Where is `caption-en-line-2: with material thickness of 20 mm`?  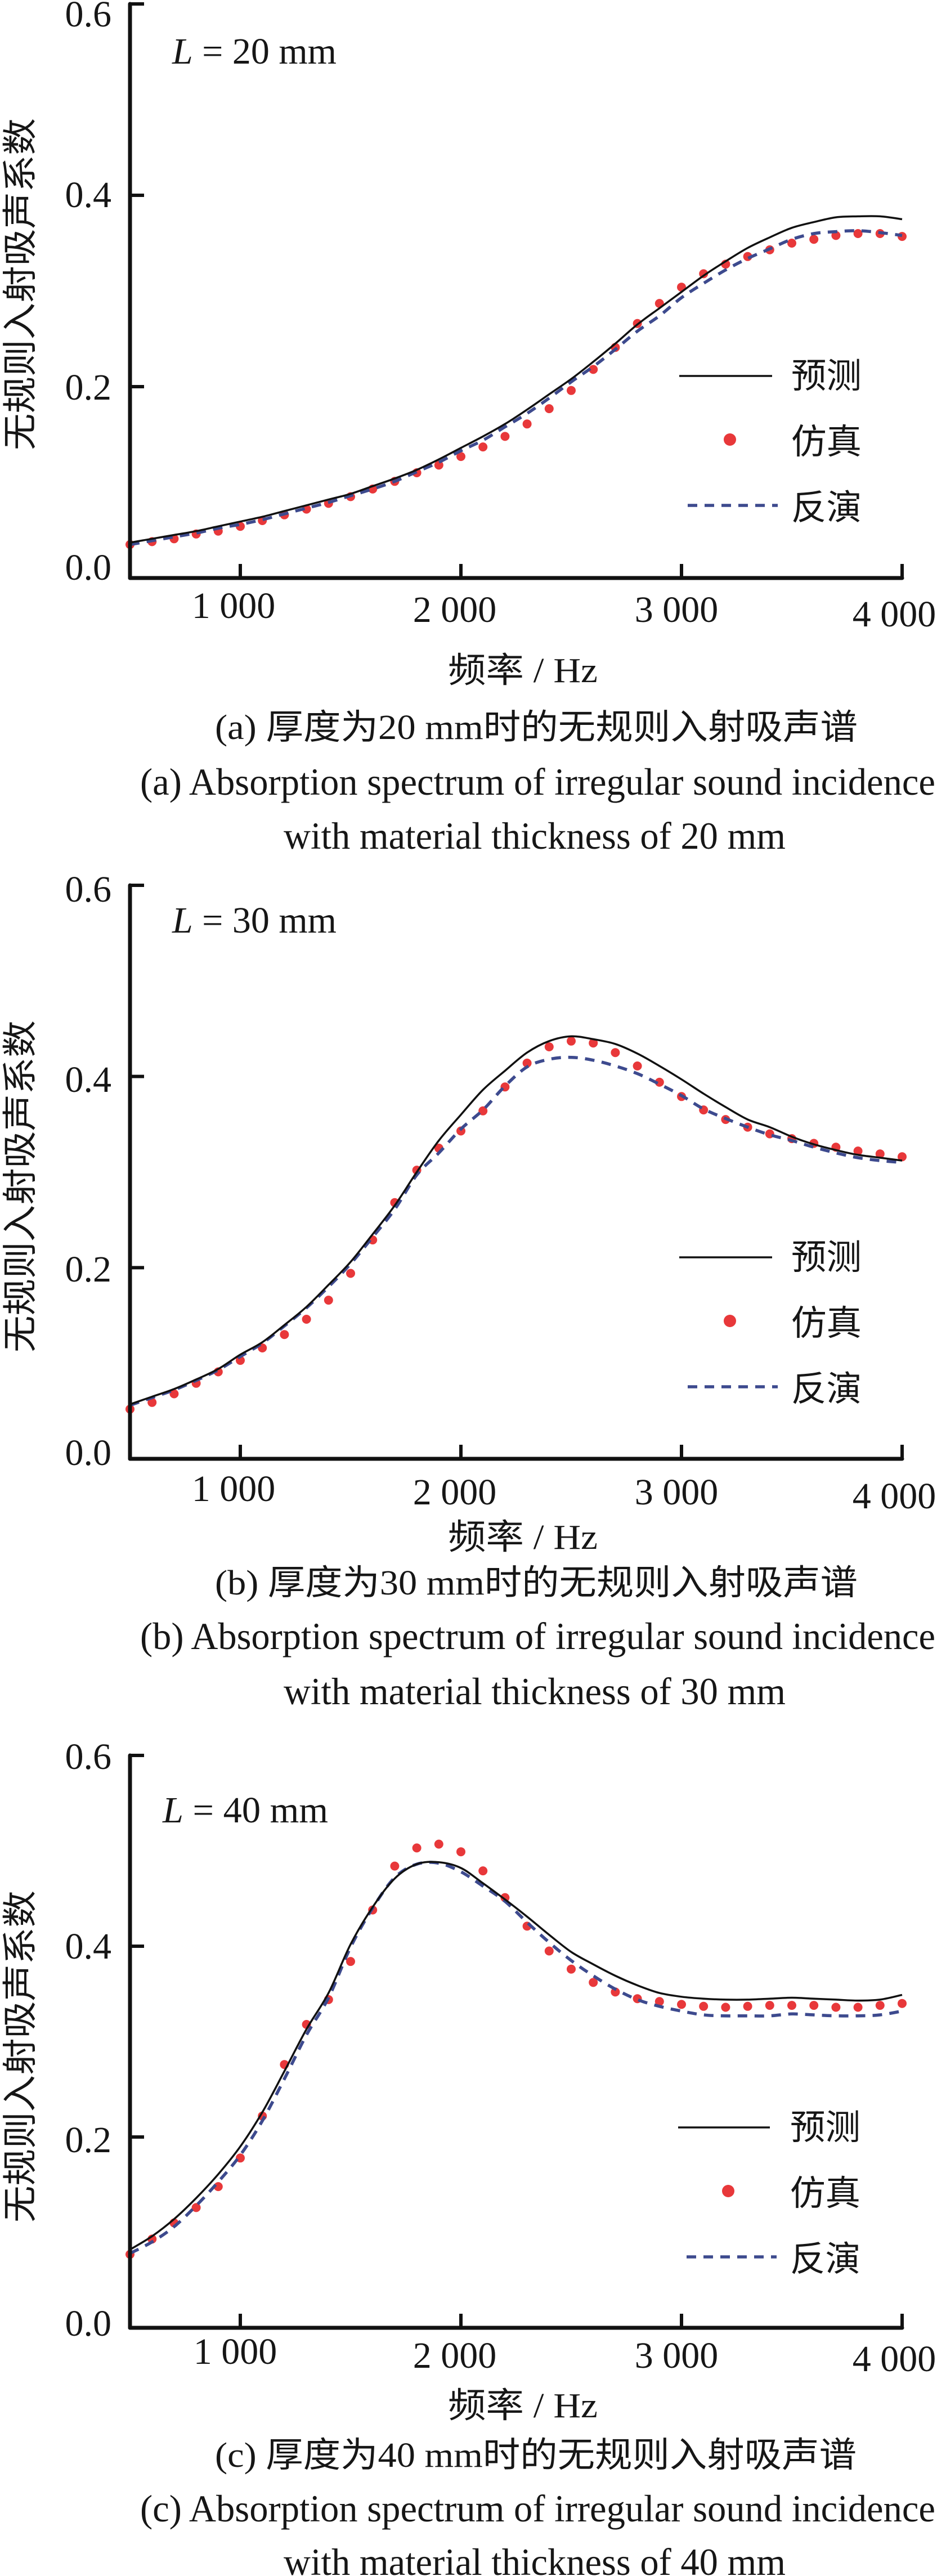
caption-en-line-2: with material thickness of 20 mm is located at coordinates (535, 835).